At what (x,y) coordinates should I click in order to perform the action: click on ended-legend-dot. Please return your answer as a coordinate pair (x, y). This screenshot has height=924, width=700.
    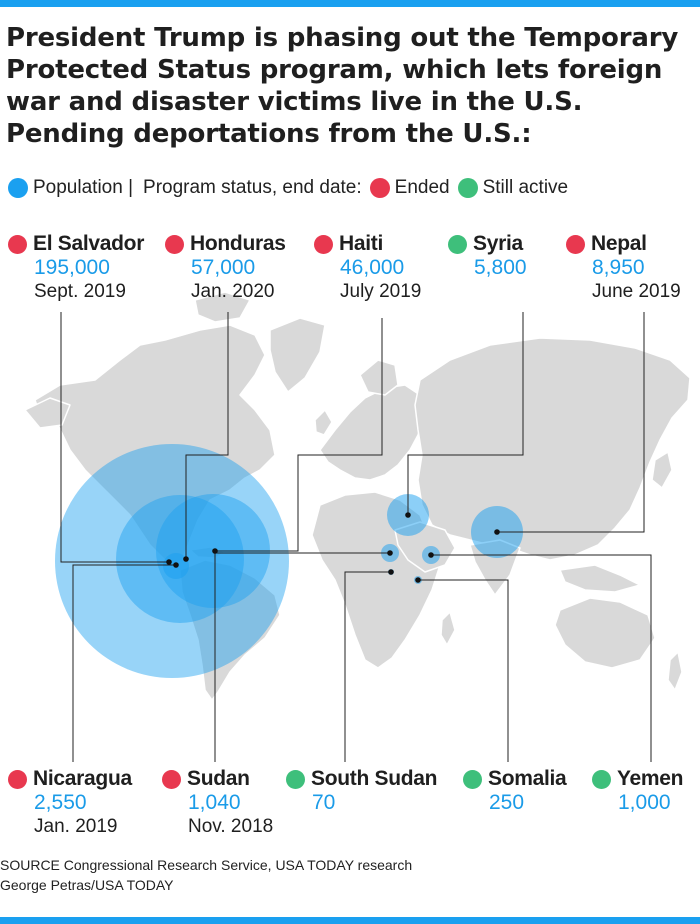
    Looking at the image, I should click on (379, 188).